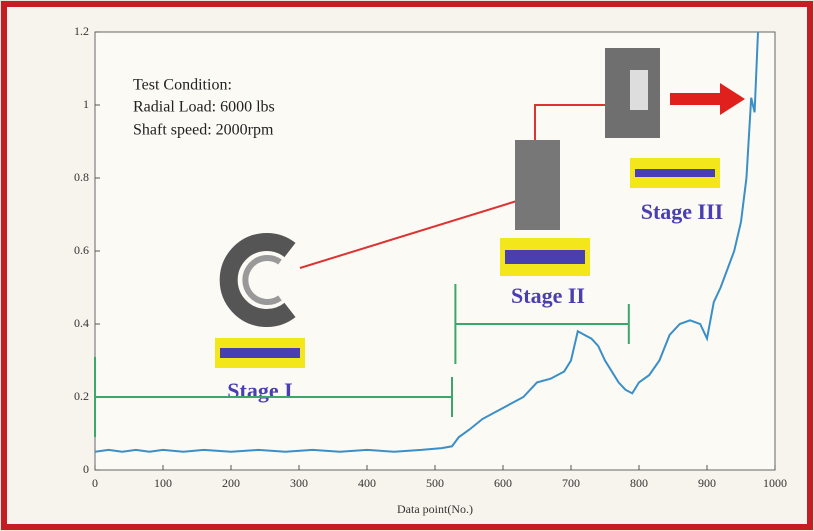 This screenshot has height=531, width=814. I want to click on y-tick-label: 0.8, so click(81, 177).